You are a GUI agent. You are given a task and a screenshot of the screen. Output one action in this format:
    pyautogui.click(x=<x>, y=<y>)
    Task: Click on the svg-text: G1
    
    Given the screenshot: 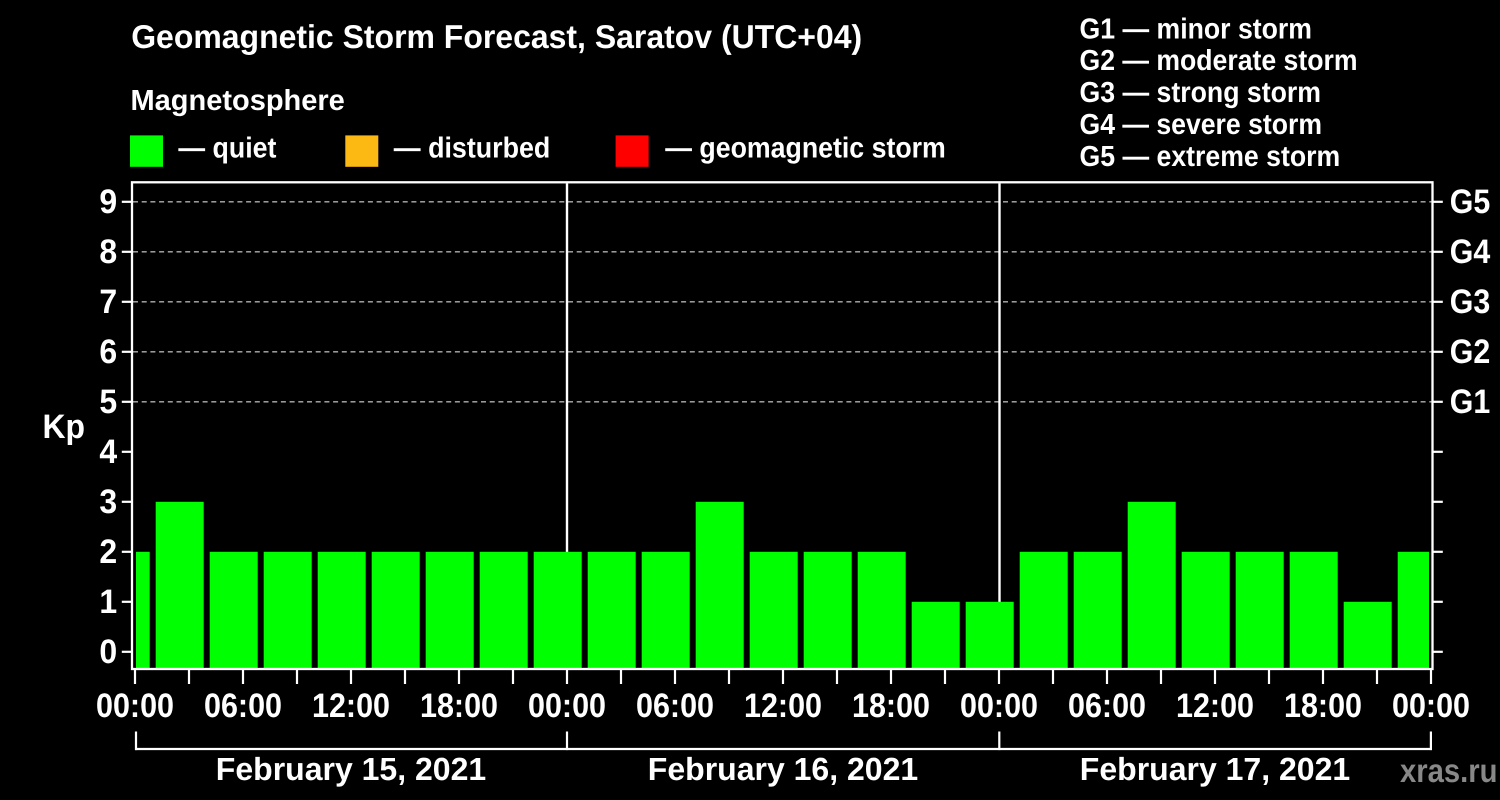 What is the action you would take?
    pyautogui.click(x=1470, y=402)
    